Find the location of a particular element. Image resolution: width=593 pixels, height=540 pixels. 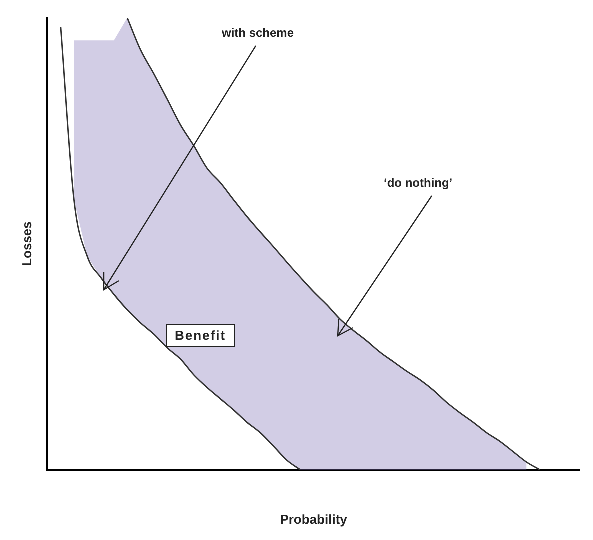

annotation: Benefit is located at coordinates (201, 335).